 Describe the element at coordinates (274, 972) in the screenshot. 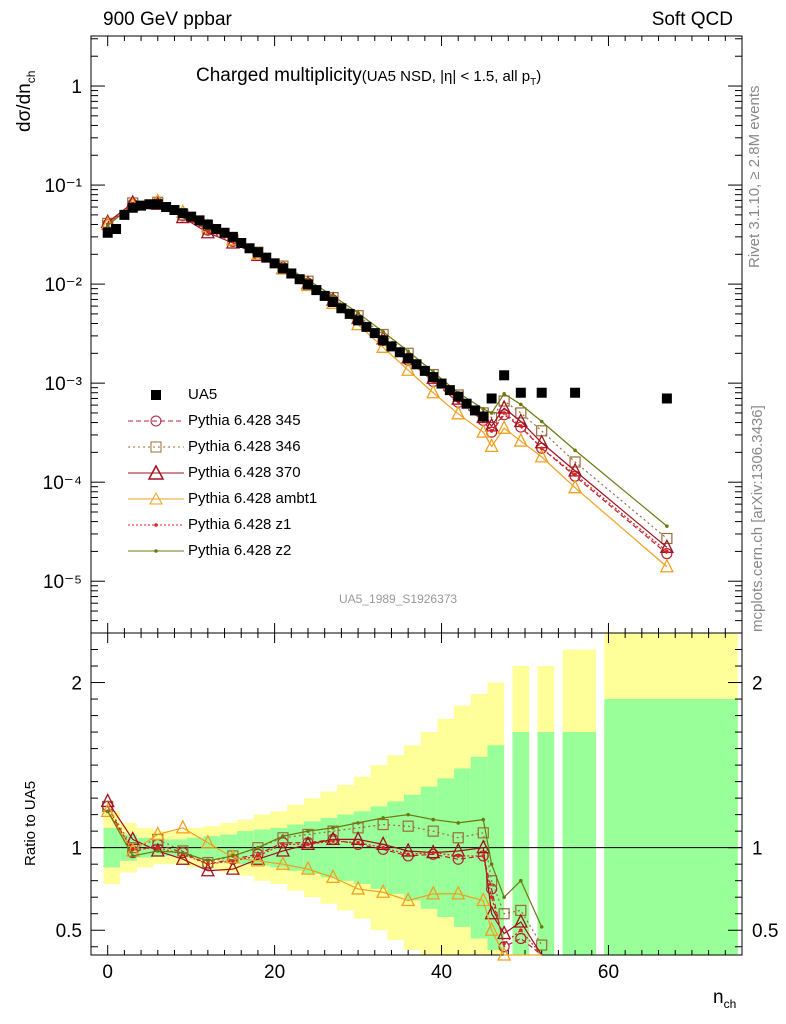

I see `x-tick-label: 20` at that location.